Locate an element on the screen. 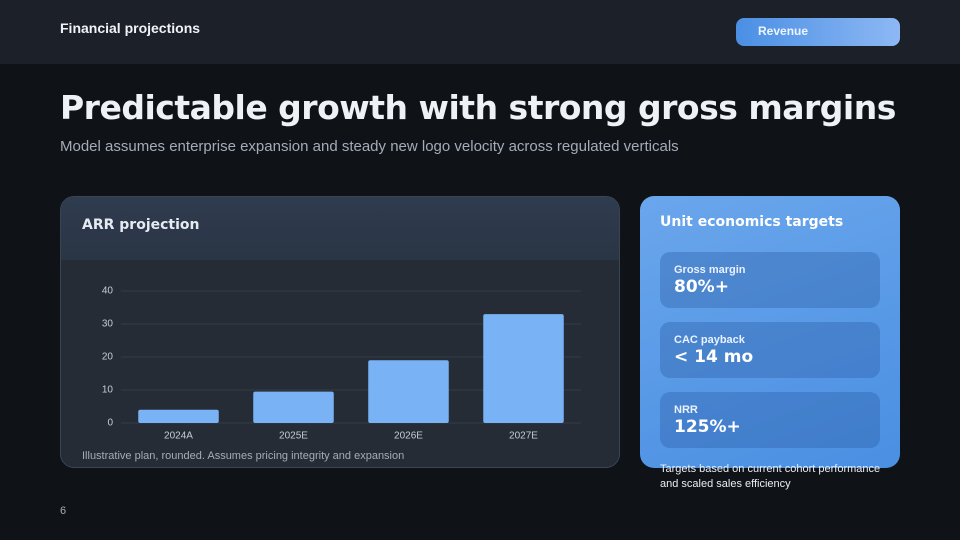  header-title: Financial projections is located at coordinates (130, 28).